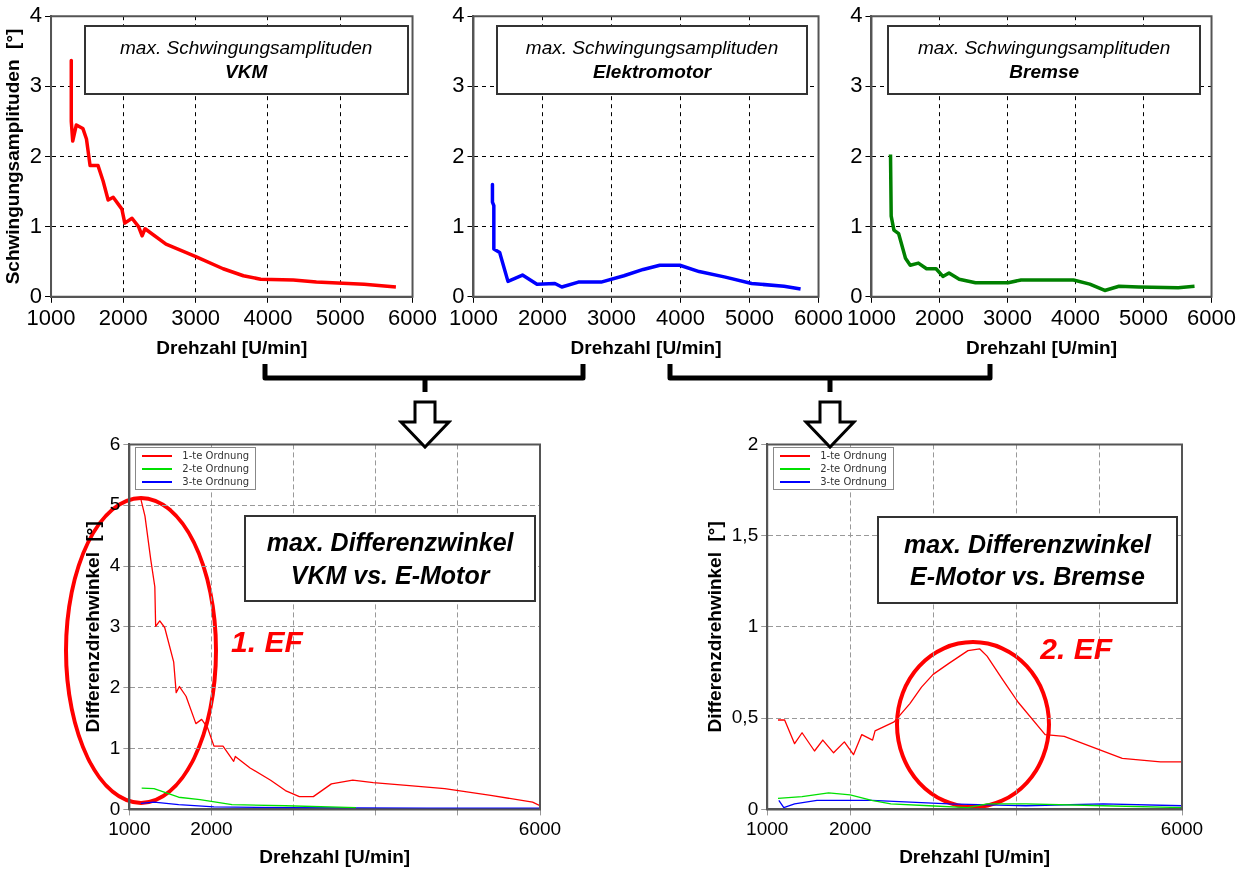  I want to click on text-box: max. Schwingungsamplituden VKM, so click(246, 60).